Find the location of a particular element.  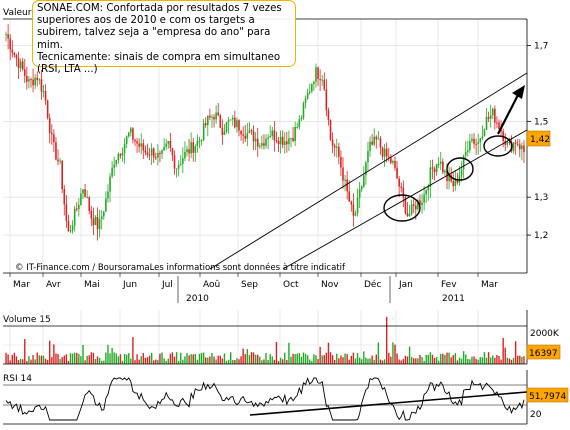

x-month-label: Aoû is located at coordinates (211, 285).